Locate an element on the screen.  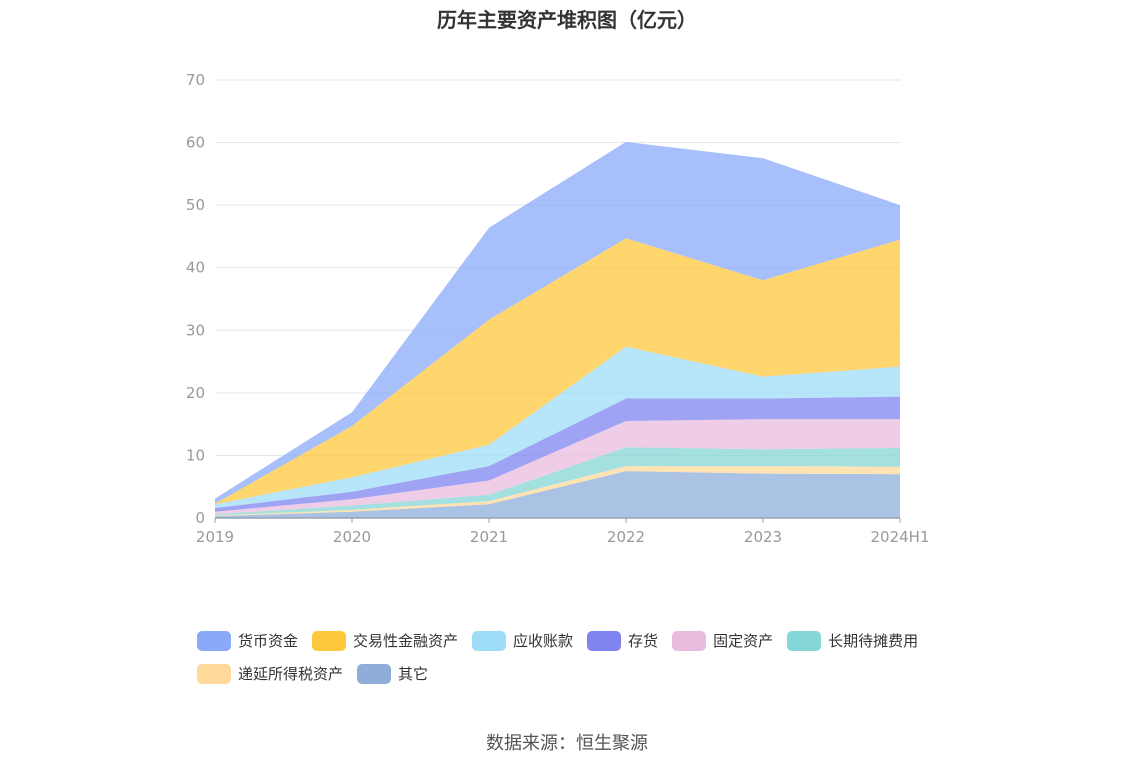
area-固定资产 is located at coordinates (557, 467).